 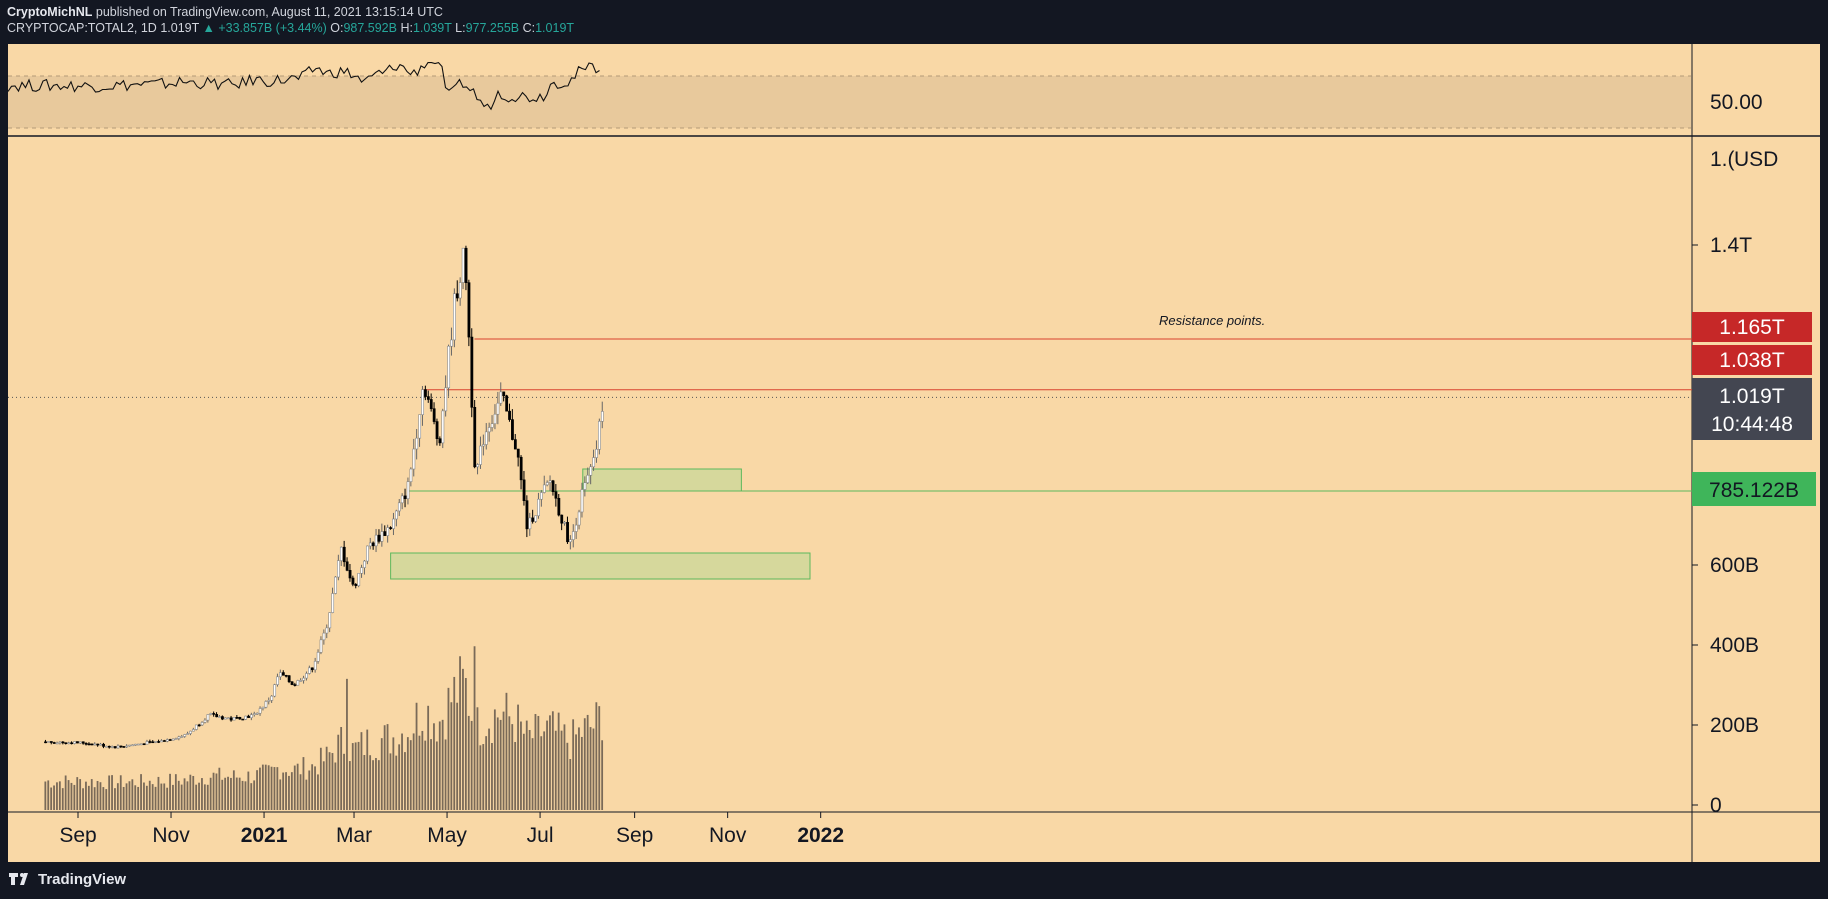 I want to click on tradingview-brand: TradingView, so click(x=67, y=879).